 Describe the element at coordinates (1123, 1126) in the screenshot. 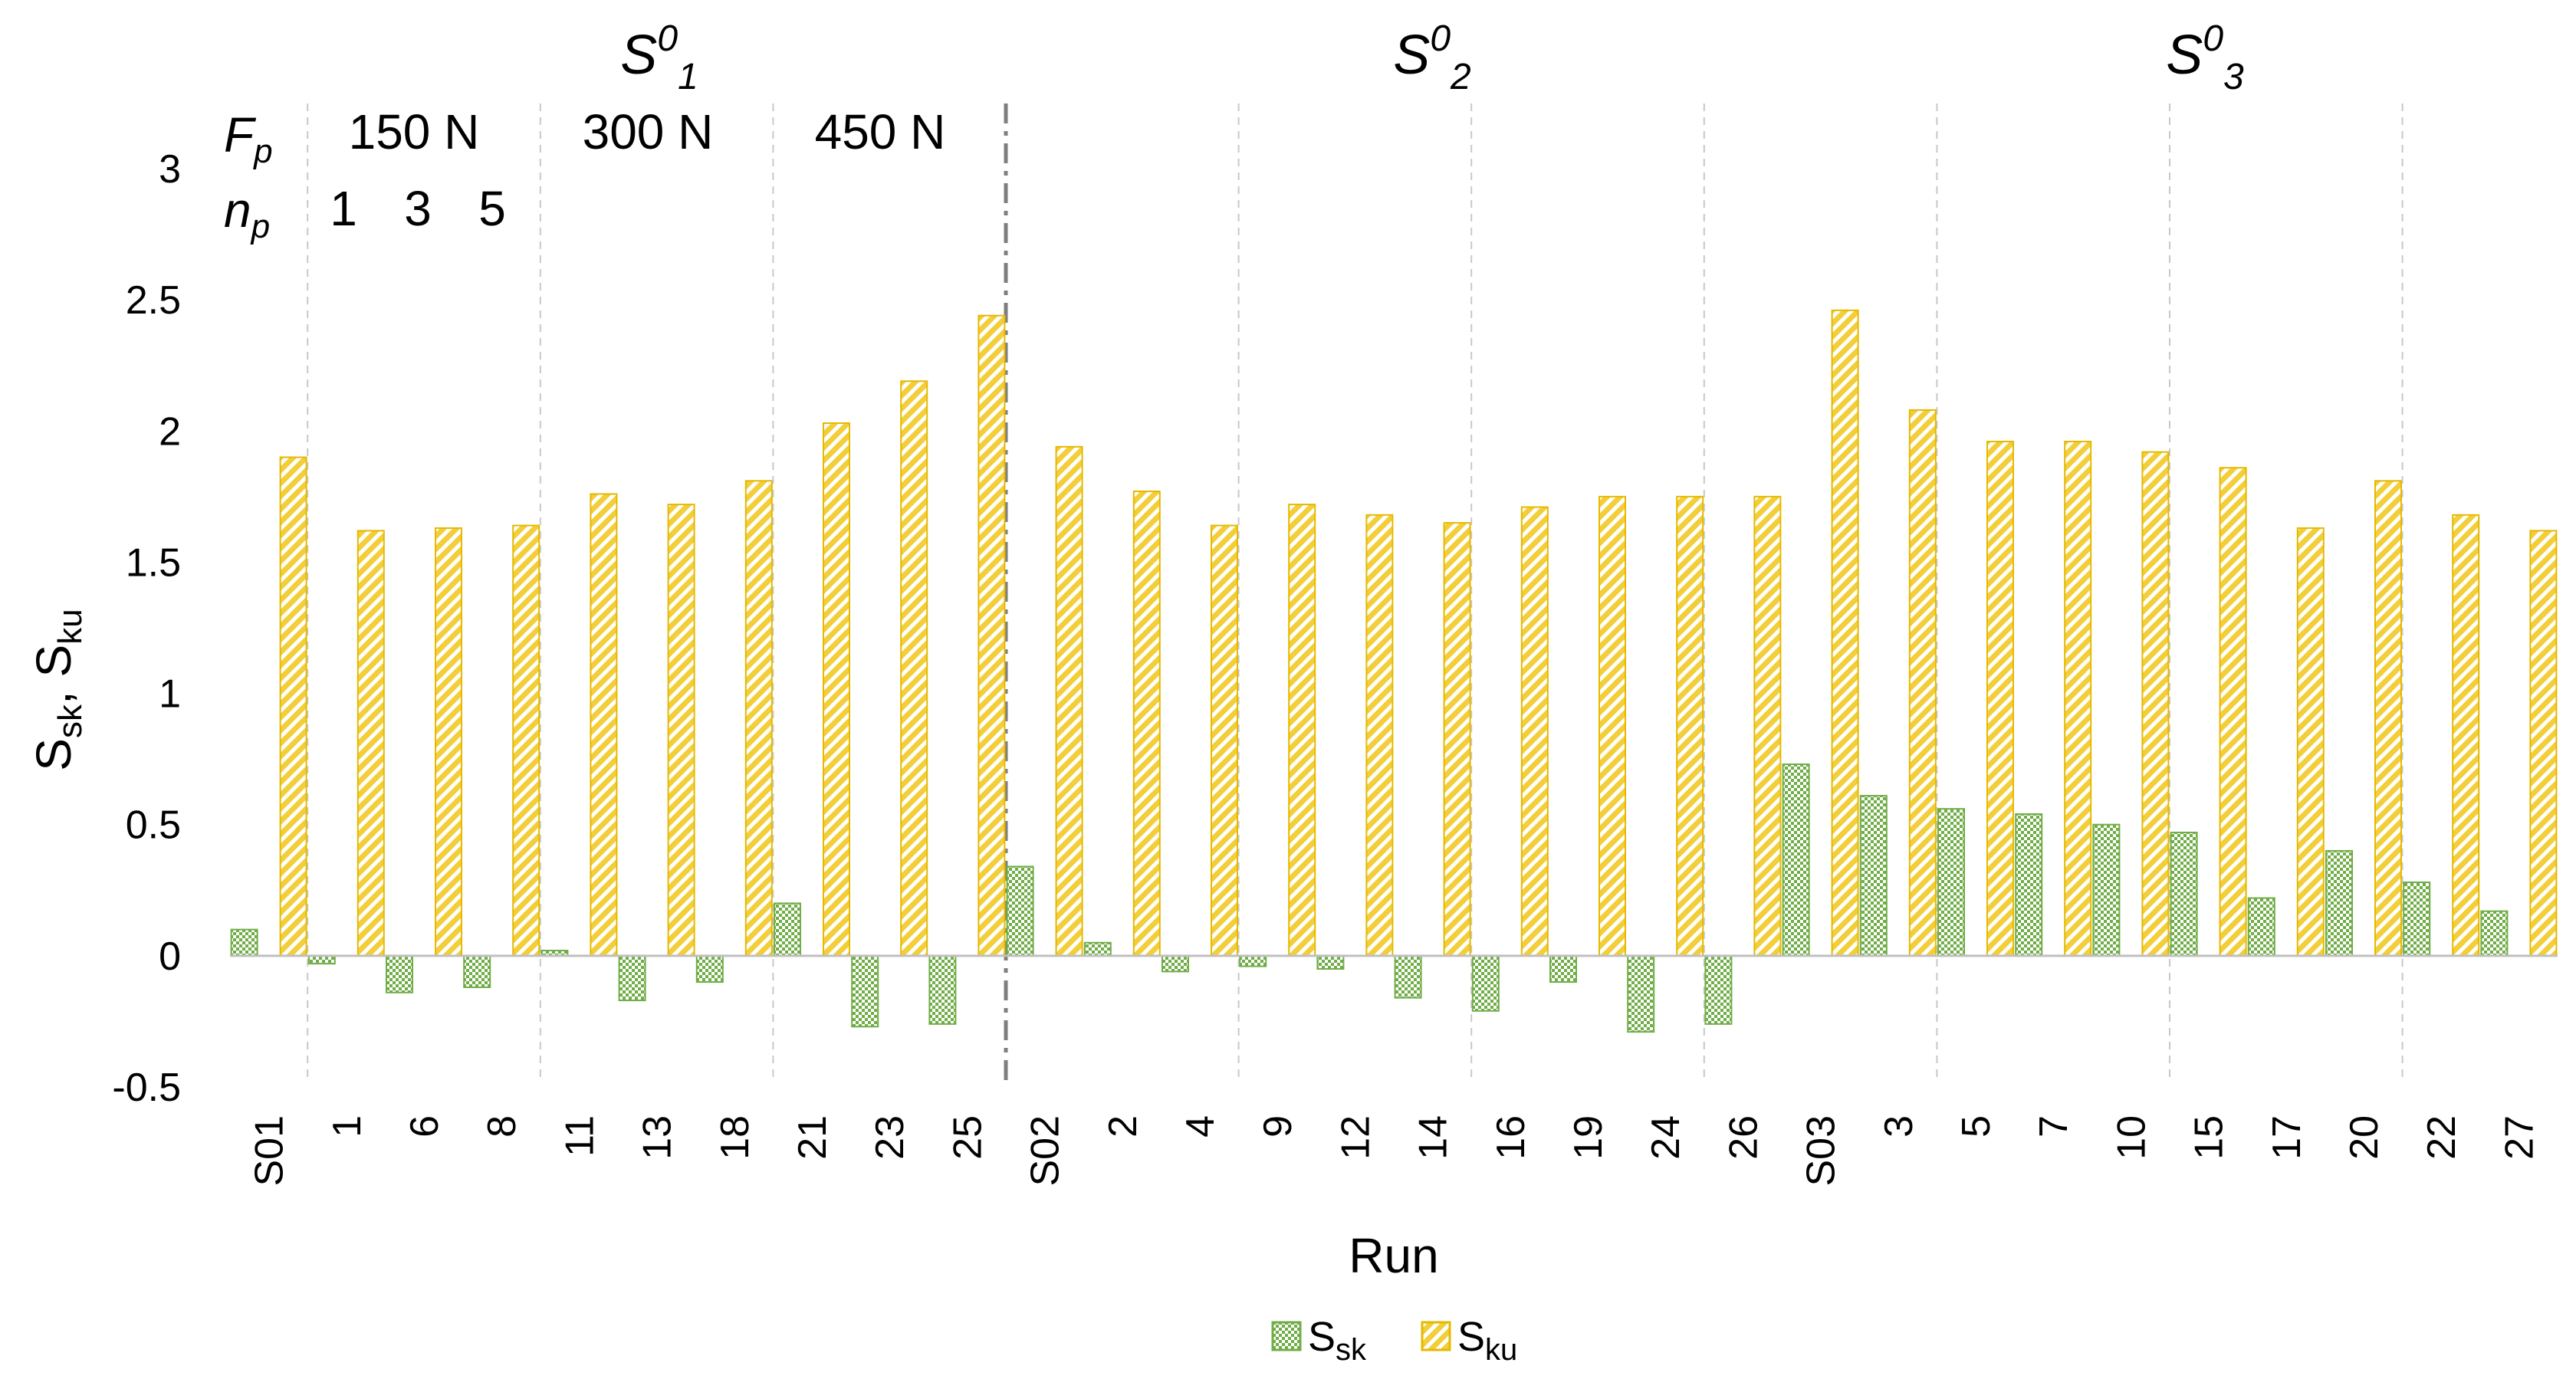

I see `x-tick-label: 2` at that location.